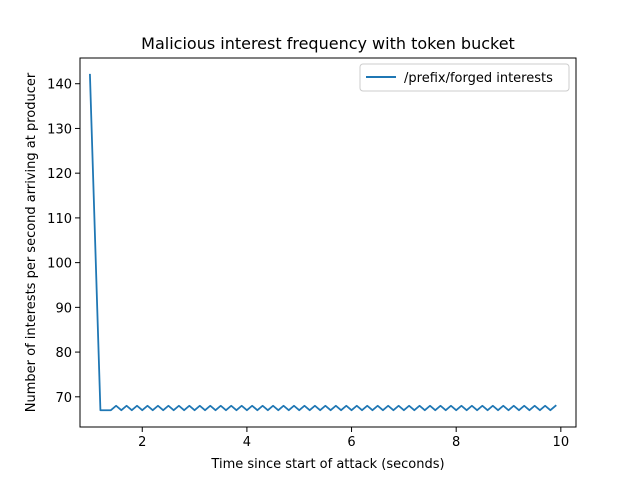  What do you see at coordinates (63, 308) in the screenshot?
I see `y-tick-label: 90` at bounding box center [63, 308].